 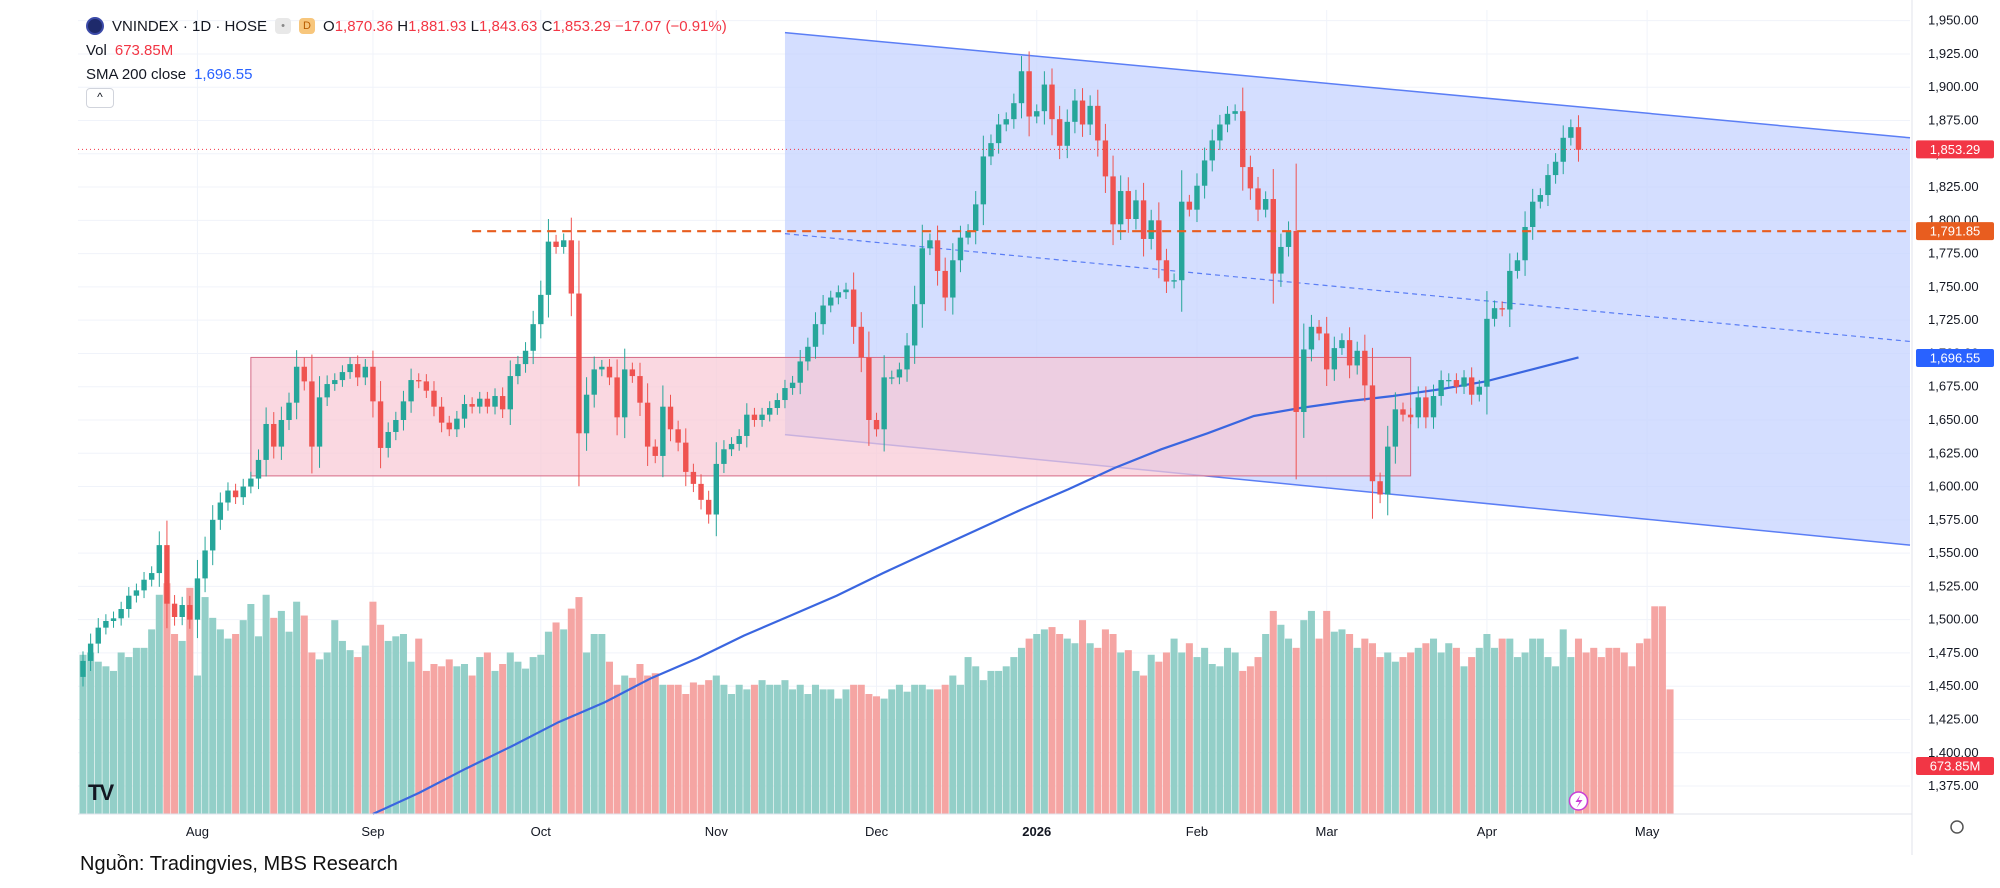 What do you see at coordinates (372, 831) in the screenshot?
I see `time-tick-label: Sep` at bounding box center [372, 831].